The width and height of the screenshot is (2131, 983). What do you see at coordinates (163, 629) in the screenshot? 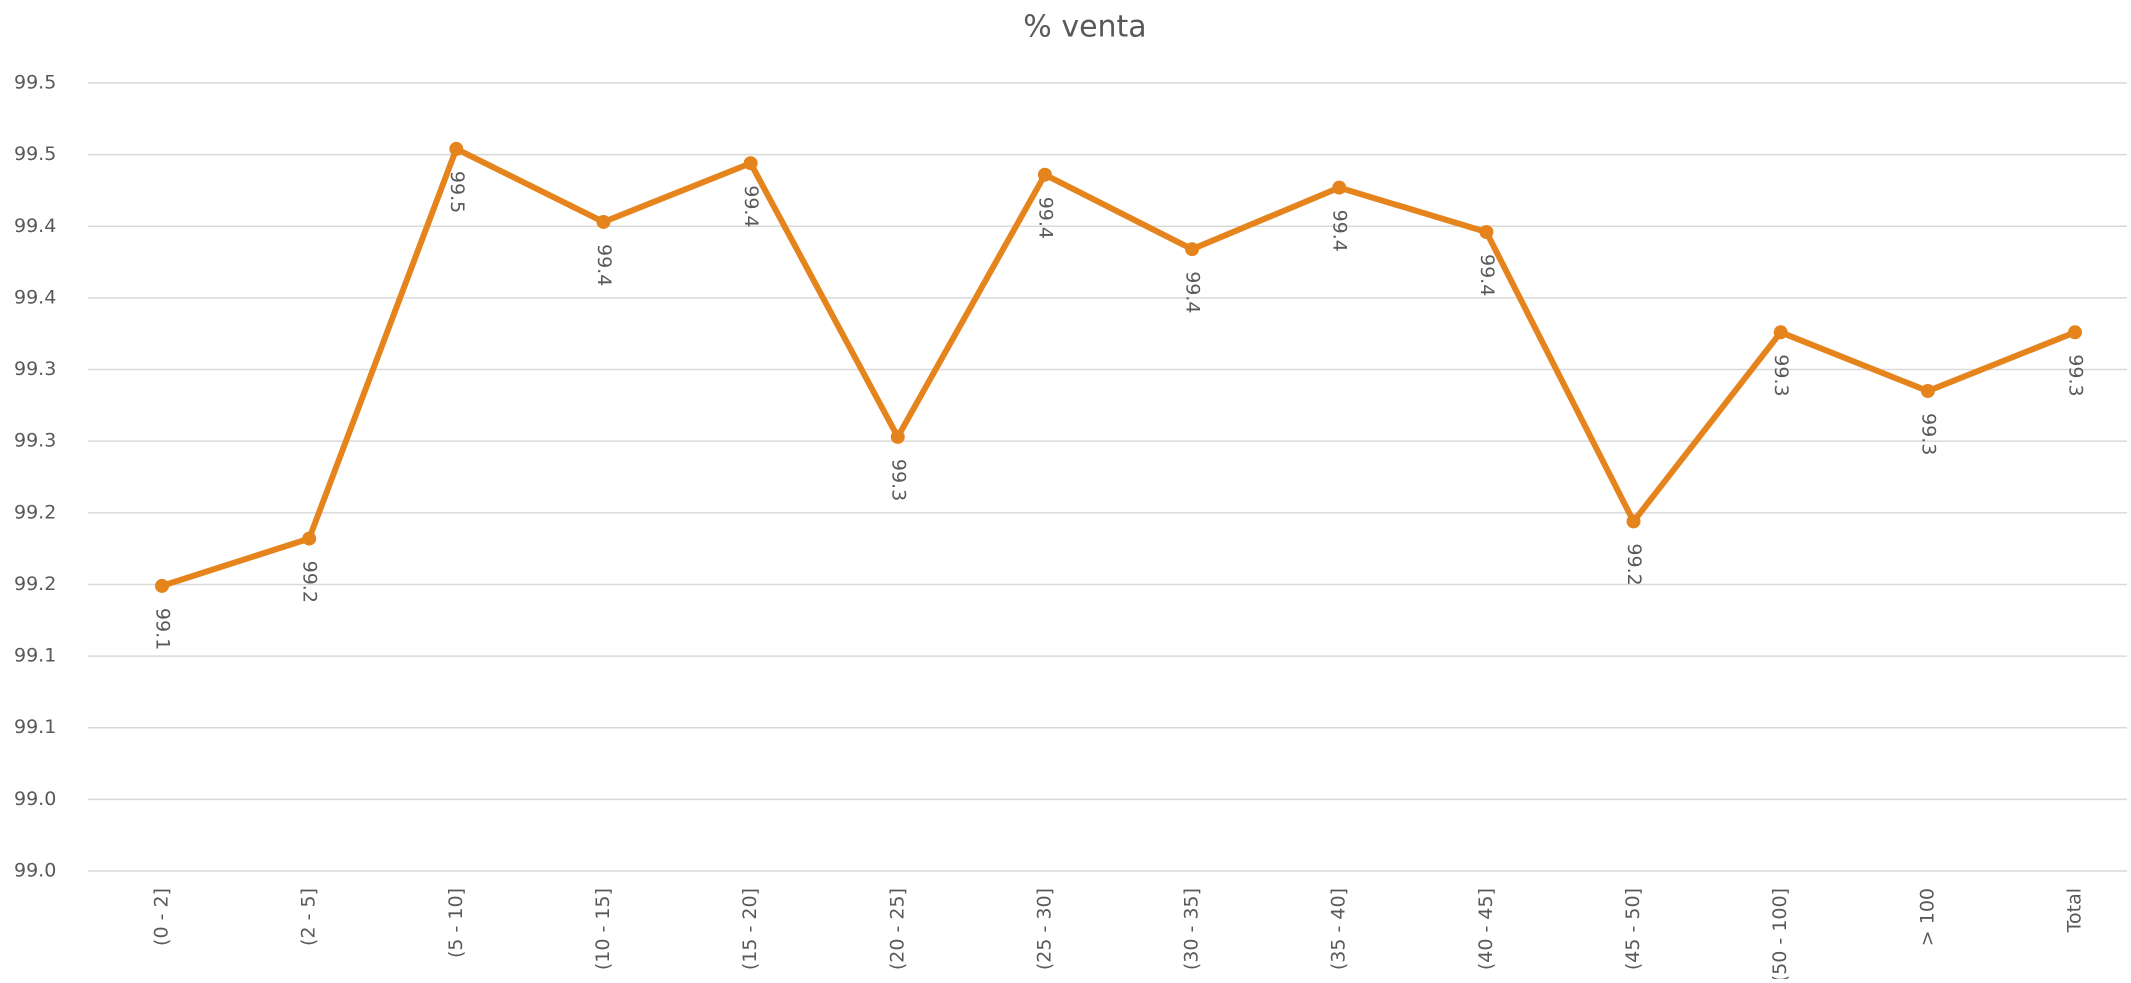
I see `data-label: 99.1` at bounding box center [163, 629].